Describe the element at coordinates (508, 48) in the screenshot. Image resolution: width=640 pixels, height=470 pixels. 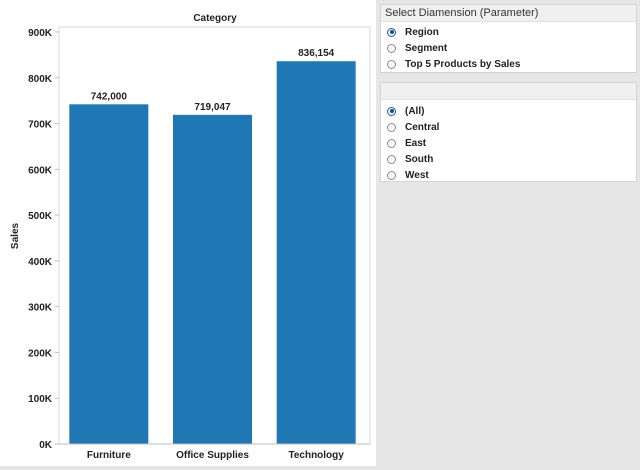
I see `dimension-option-segment: Segment` at that location.